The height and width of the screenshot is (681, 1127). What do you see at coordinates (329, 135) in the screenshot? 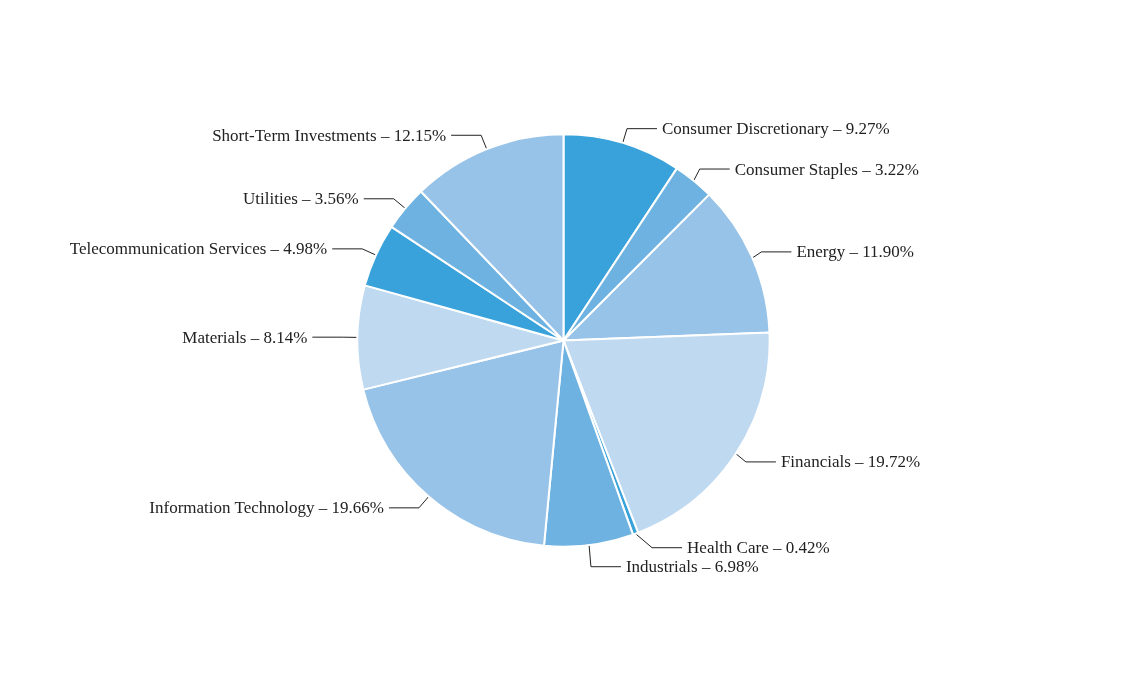
I see `slice-label: Short-Term Investments – 12.15%` at bounding box center [329, 135].